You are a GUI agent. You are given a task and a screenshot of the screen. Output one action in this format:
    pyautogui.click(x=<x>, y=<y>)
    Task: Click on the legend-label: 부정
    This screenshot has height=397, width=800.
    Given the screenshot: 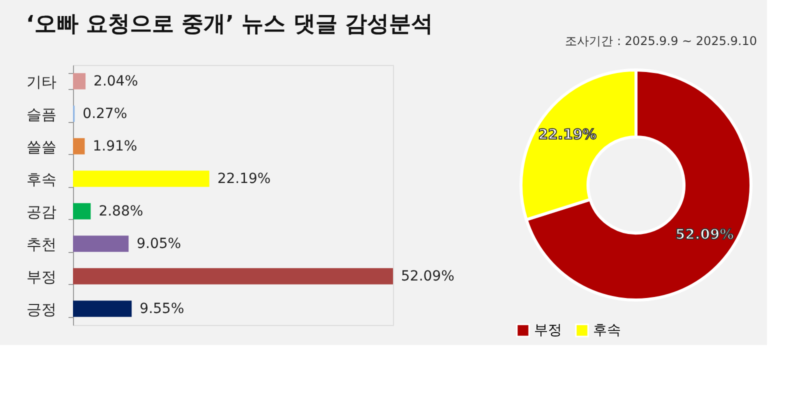 What is the action you would take?
    pyautogui.click(x=548, y=330)
    